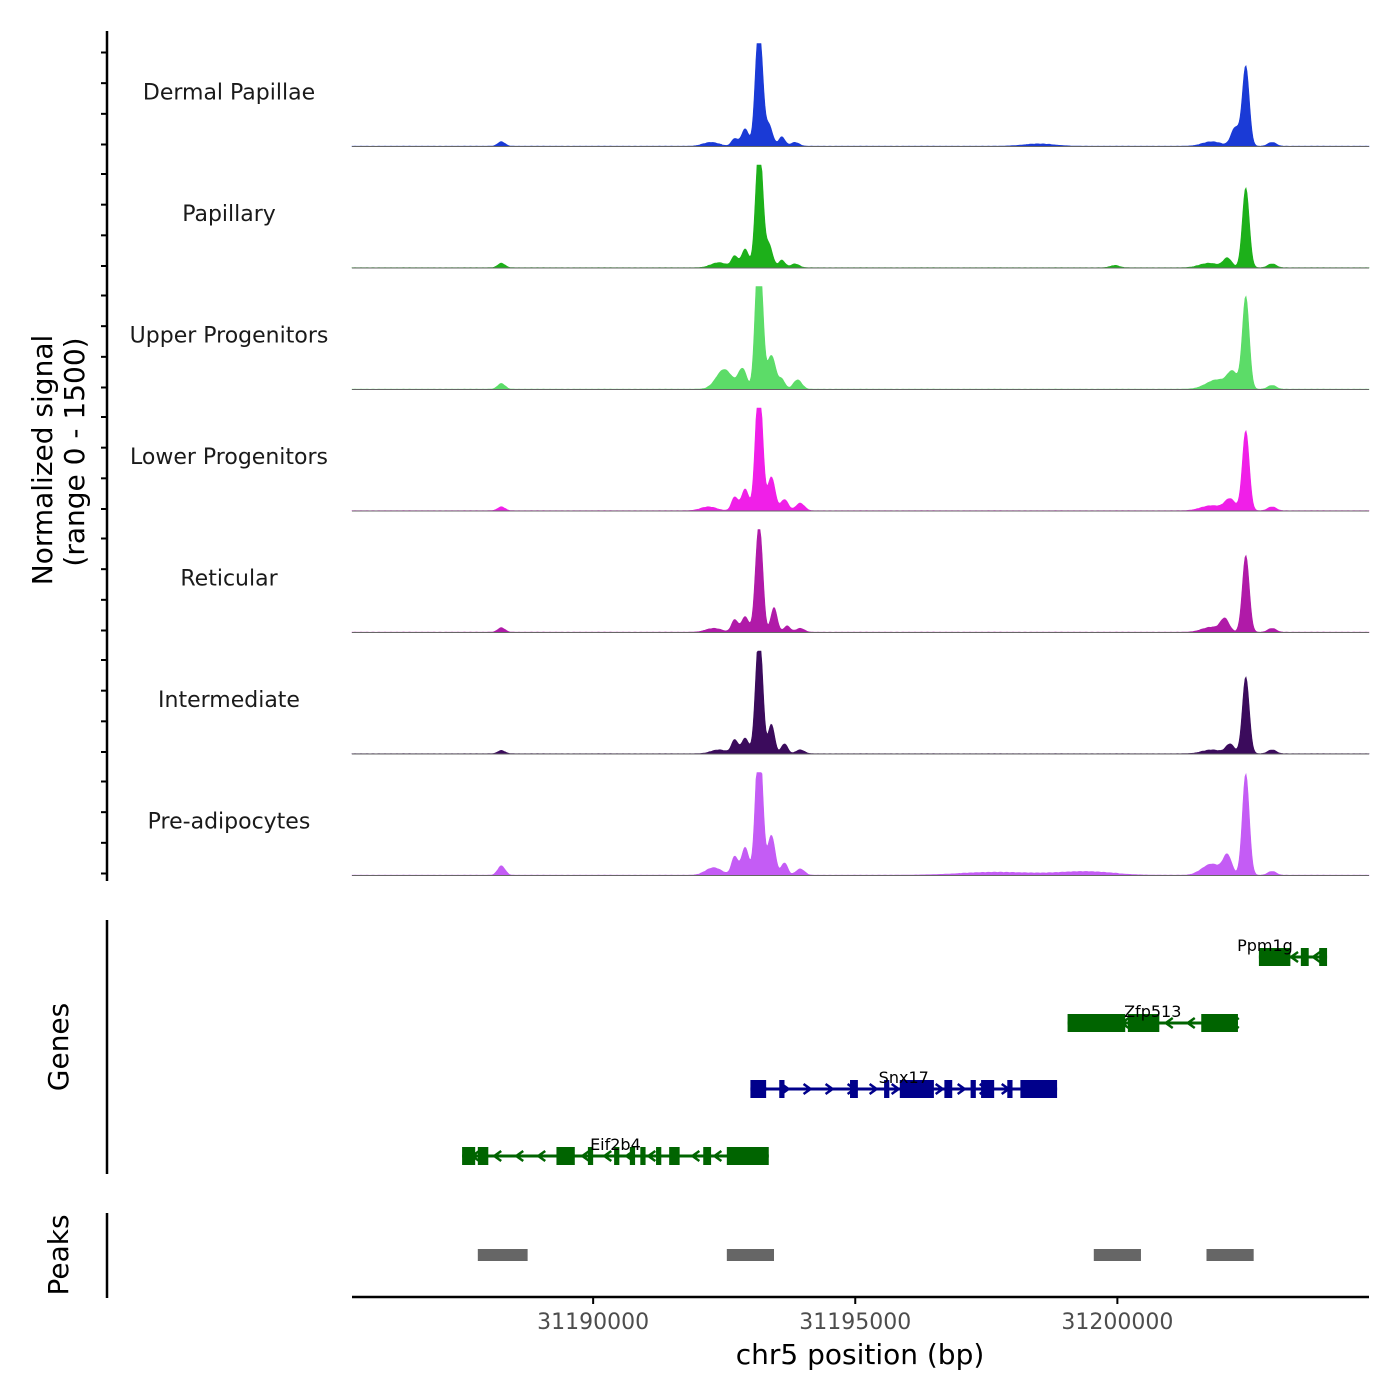 Image resolution: width=1400 pixels, height=1400 pixels. I want to click on track-label: Papillary, so click(229, 214).